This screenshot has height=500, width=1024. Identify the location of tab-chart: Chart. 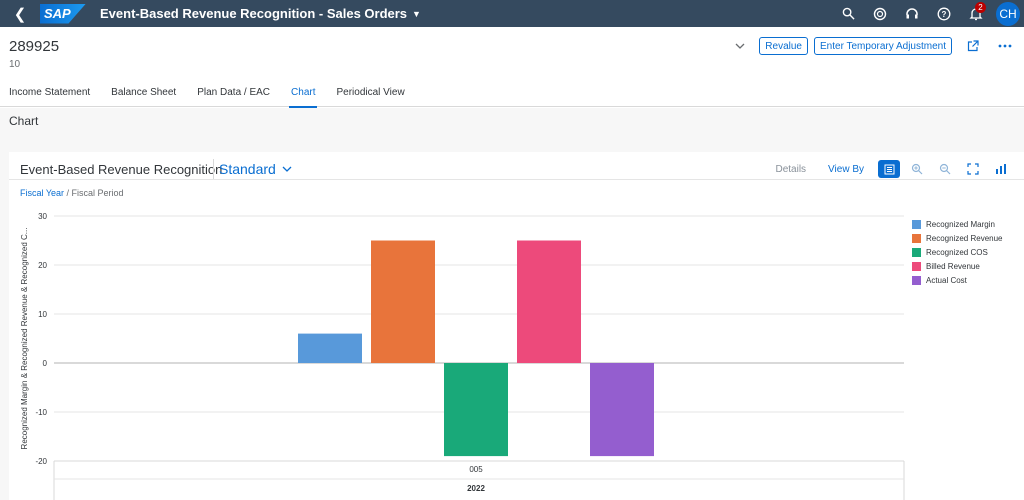
(303, 96).